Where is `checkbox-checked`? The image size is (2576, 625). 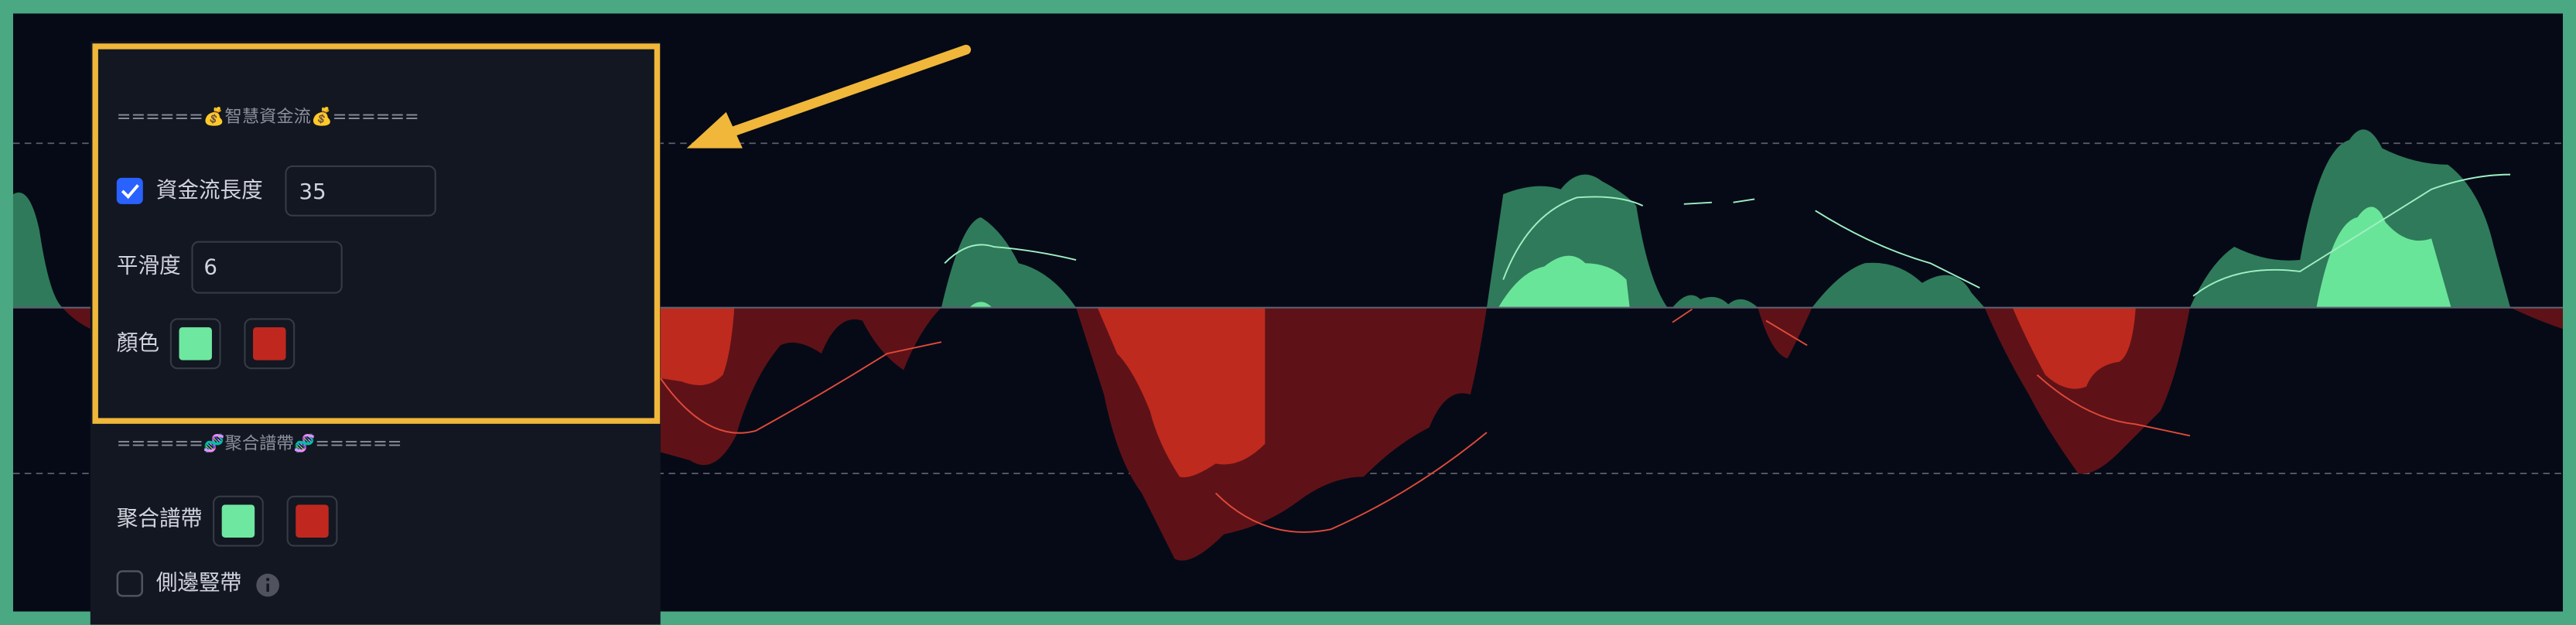
checkbox-checked is located at coordinates (129, 190).